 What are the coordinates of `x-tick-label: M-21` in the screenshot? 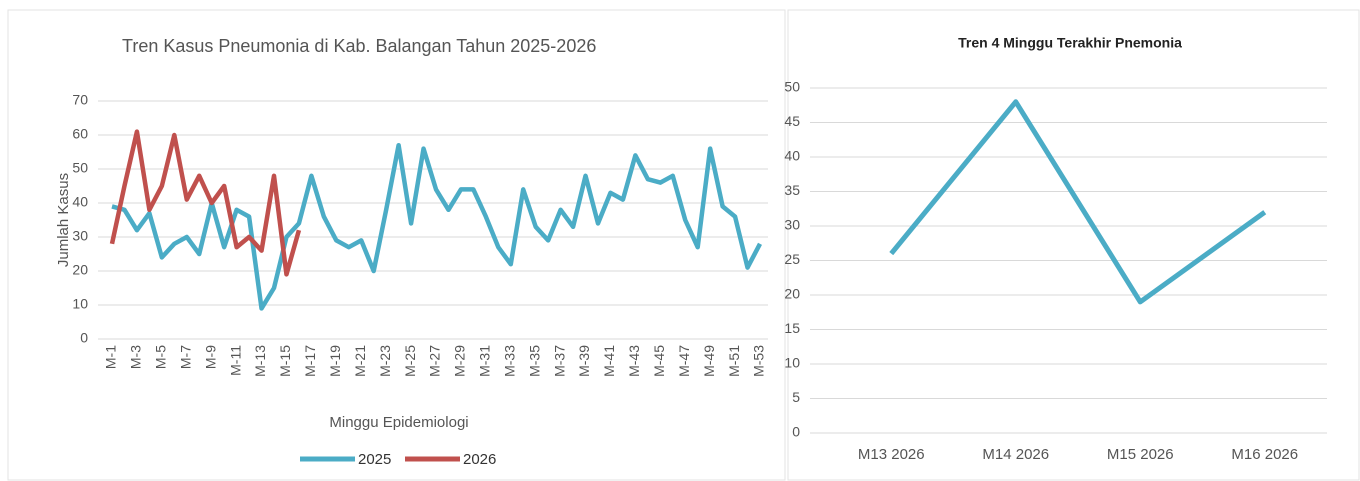 It's located at (360, 361).